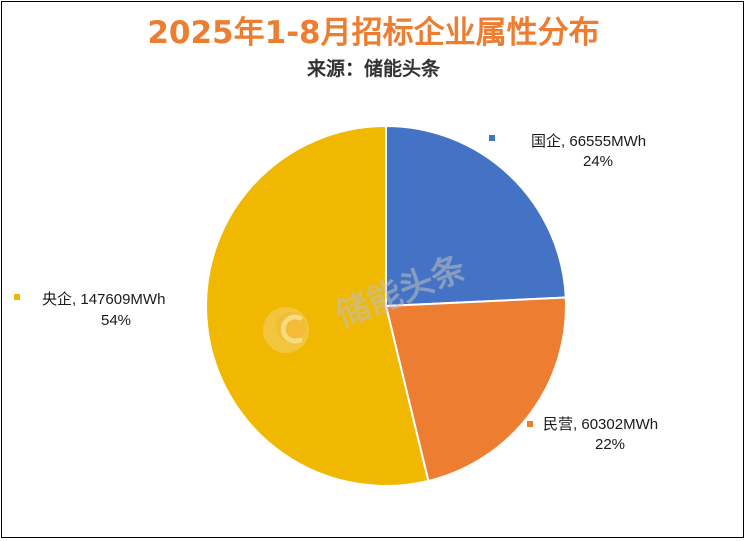  Describe the element at coordinates (592, 434) in the screenshot. I see `legend-minying: 民营, 60302MWh 22%` at that location.